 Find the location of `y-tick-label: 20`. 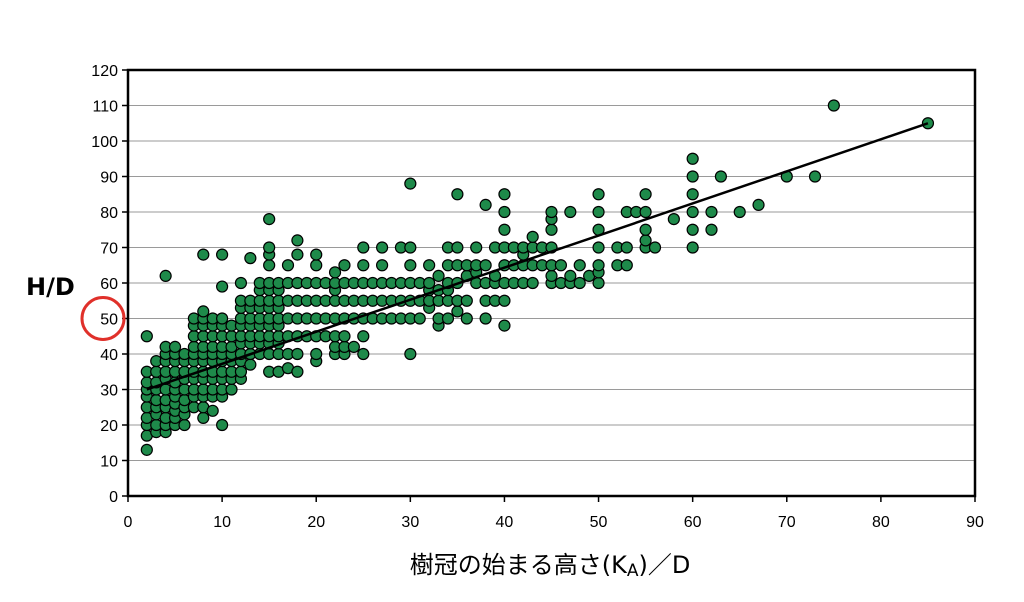

y-tick-label: 20 is located at coordinates (109, 426).